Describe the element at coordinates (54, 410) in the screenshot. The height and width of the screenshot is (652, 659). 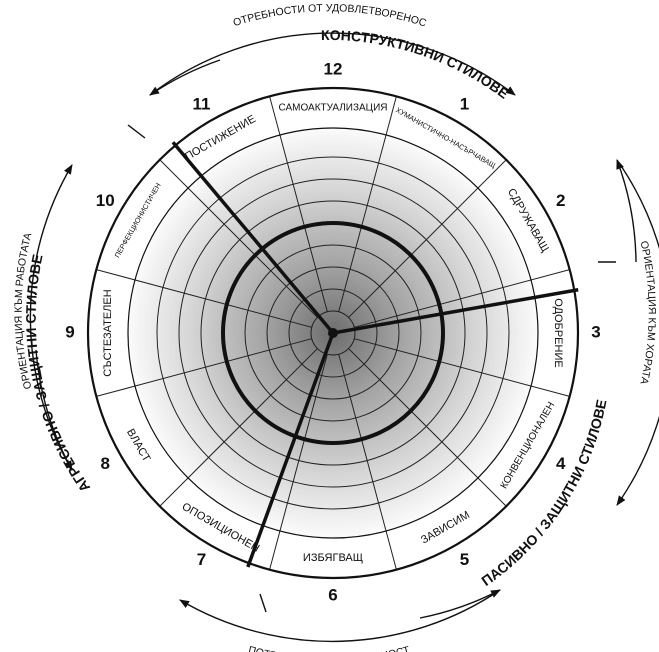
I see `arrow-left-down` at that location.